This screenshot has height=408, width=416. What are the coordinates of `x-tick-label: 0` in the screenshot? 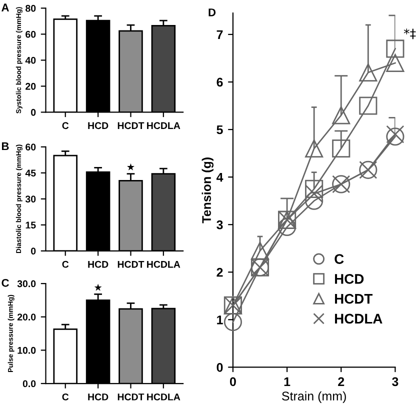 It's located at (233, 381).